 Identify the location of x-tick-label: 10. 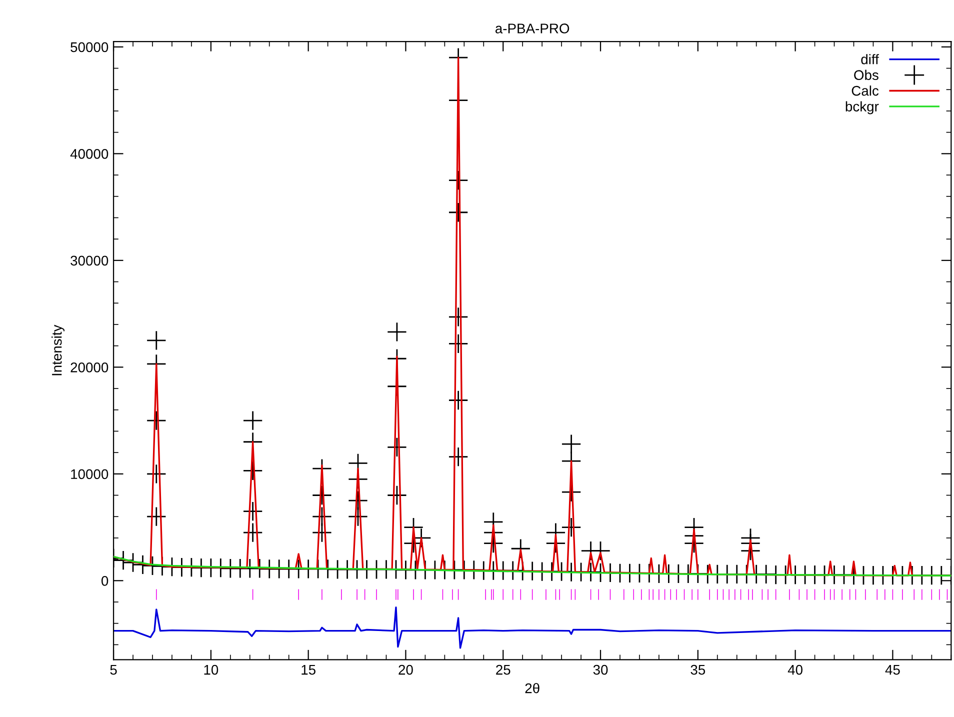
(211, 669).